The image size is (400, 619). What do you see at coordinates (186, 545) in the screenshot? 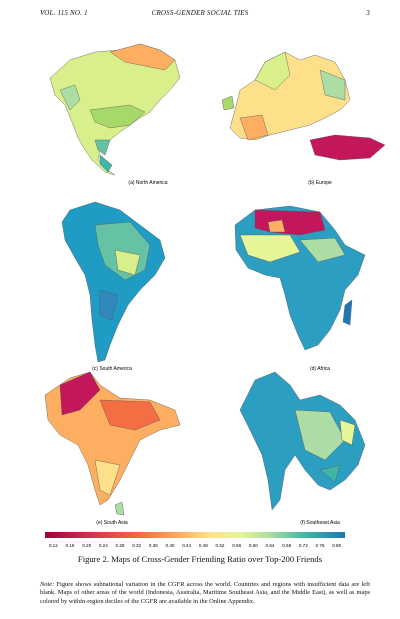
I see `colorbar-tick-label: 0.44` at bounding box center [186, 545].